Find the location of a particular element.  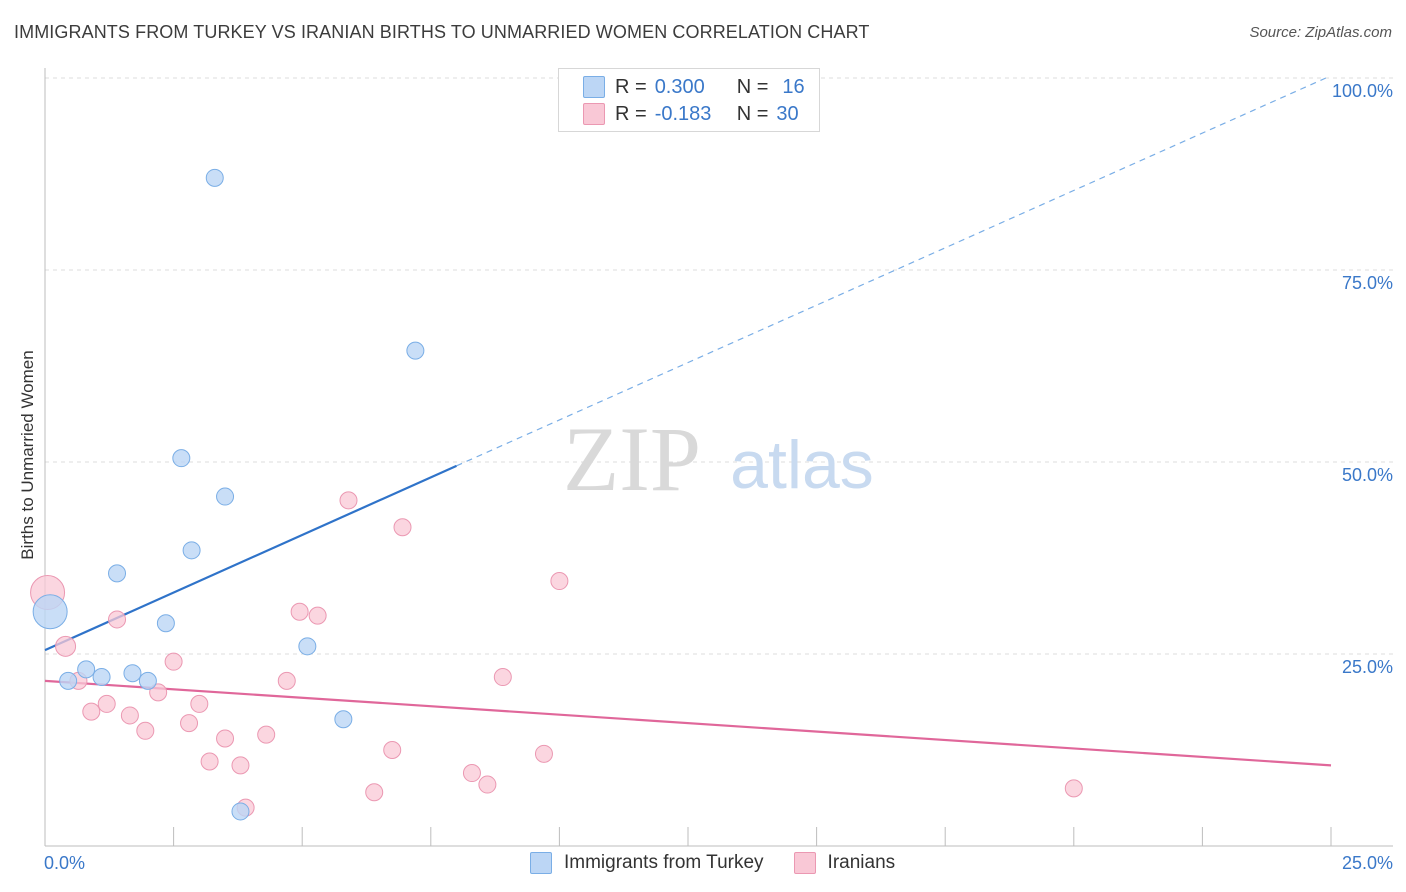

correlation-legend: R = 0.300 N = 16 R = -0.183 N = 30 is located at coordinates (689, 100).